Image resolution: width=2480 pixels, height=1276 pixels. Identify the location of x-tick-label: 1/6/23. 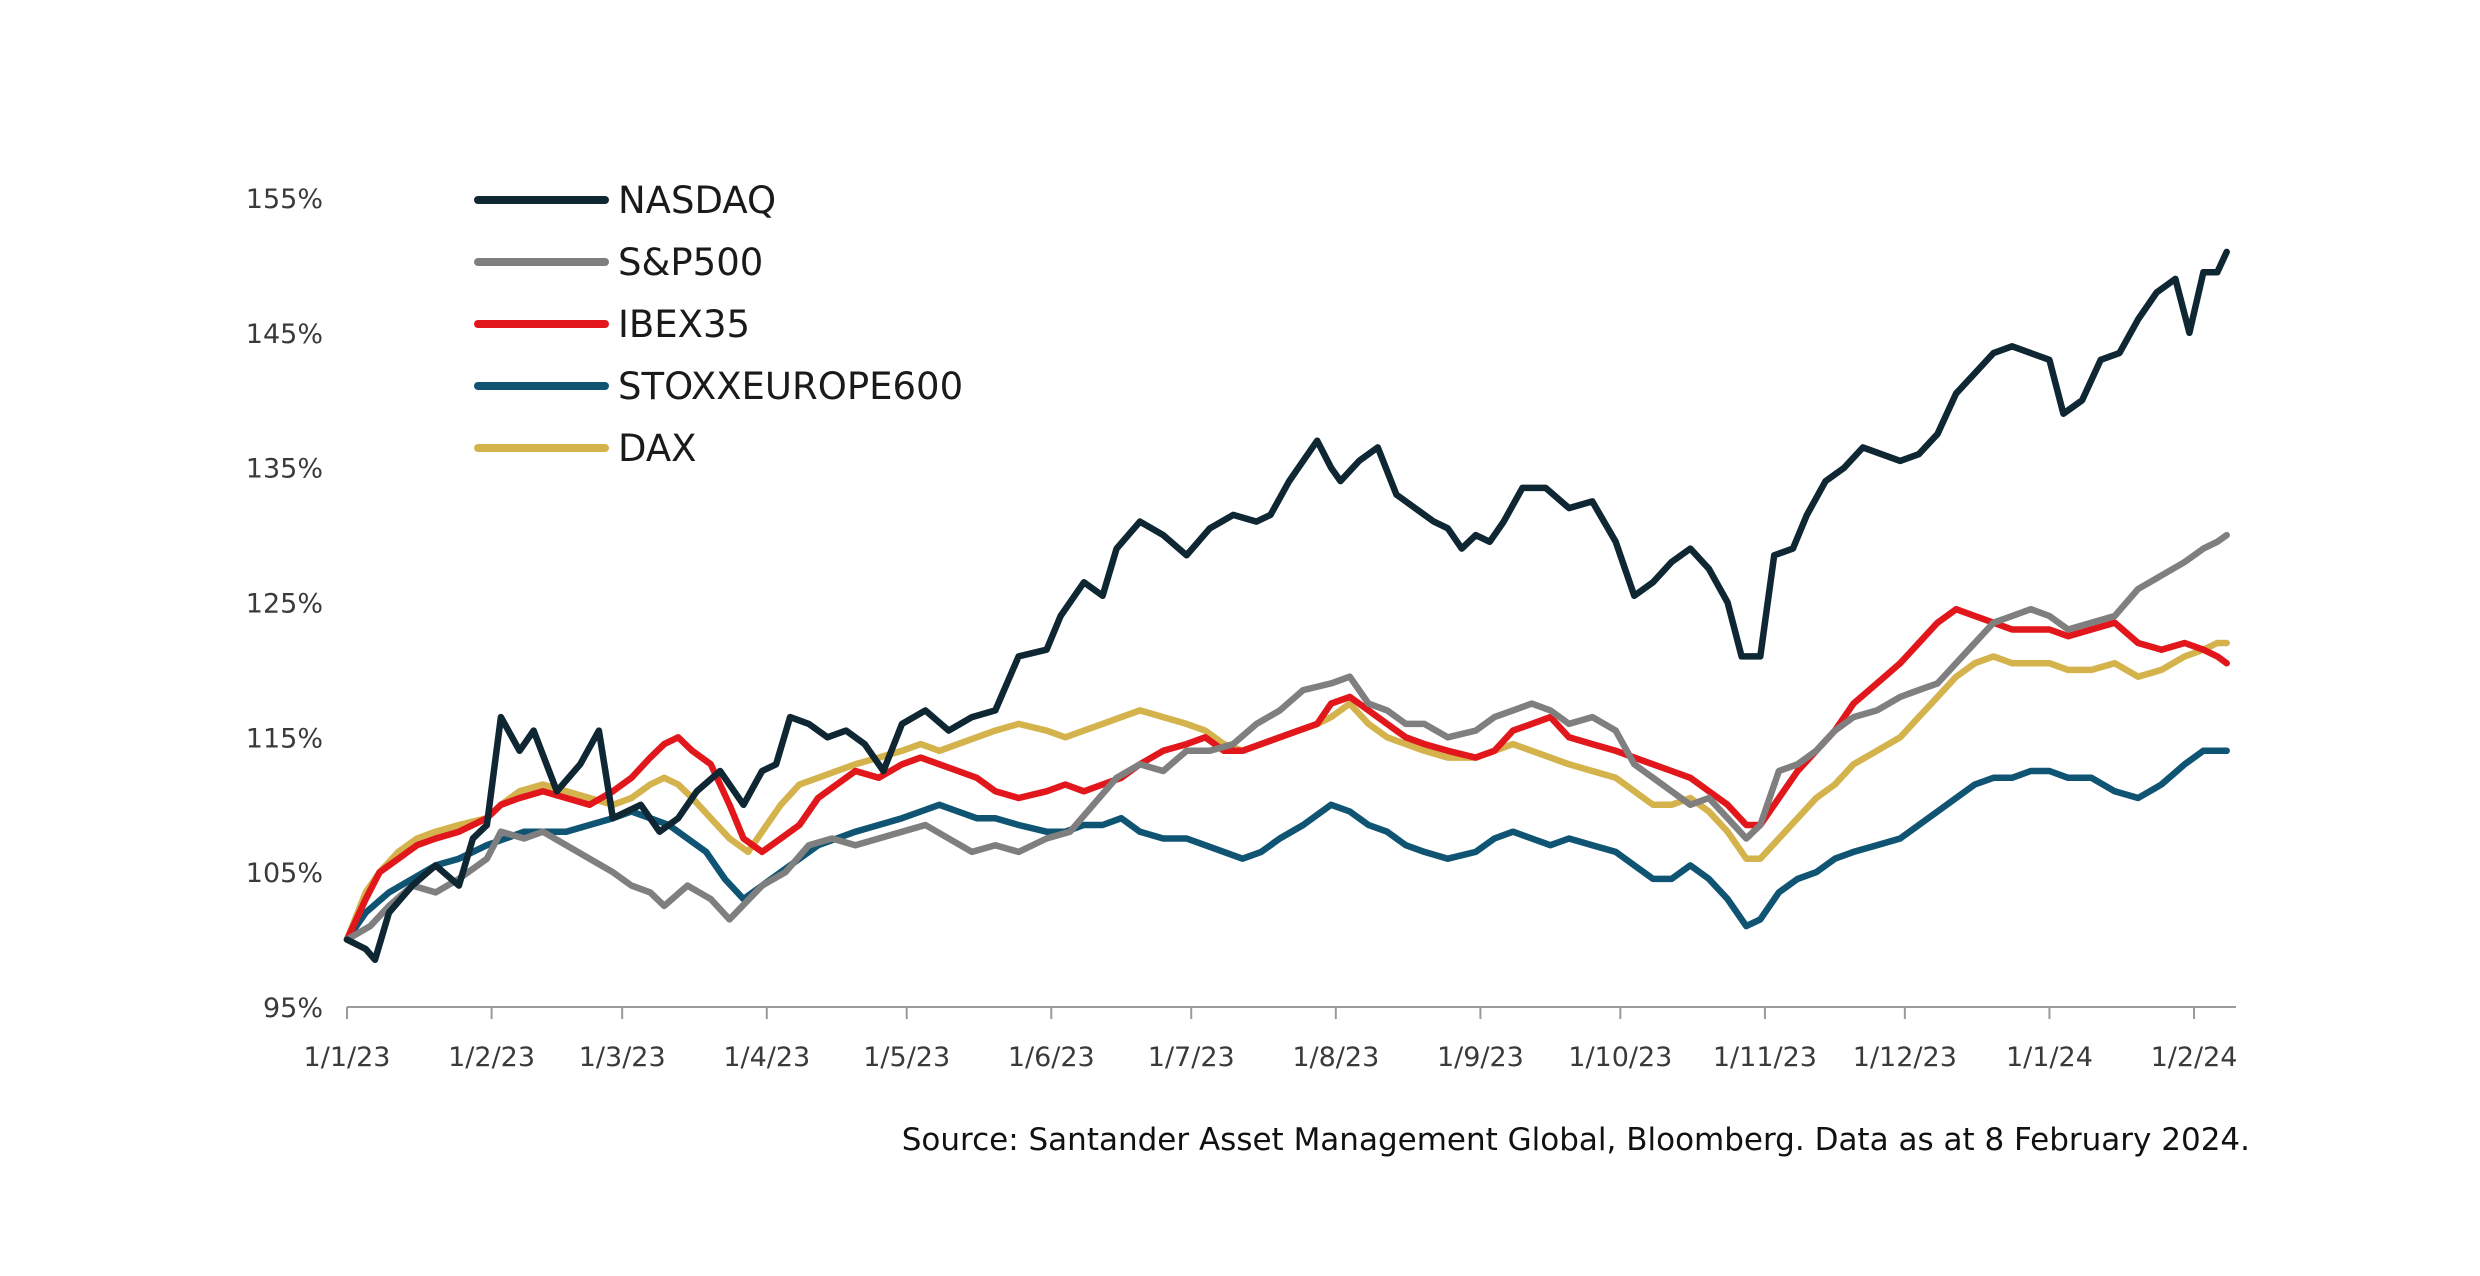
(1051, 1057).